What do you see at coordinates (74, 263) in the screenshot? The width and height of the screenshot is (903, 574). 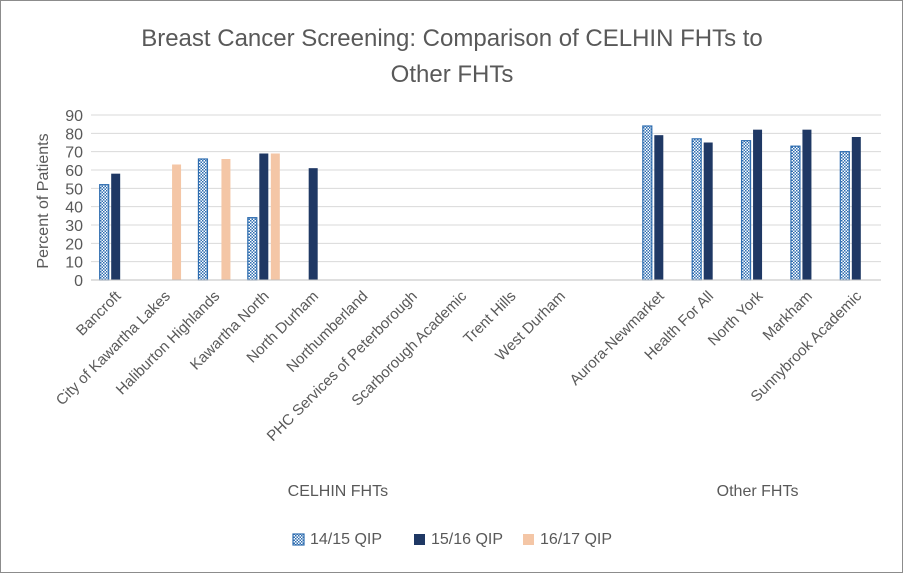 I see `y-tick-label: 10` at bounding box center [74, 263].